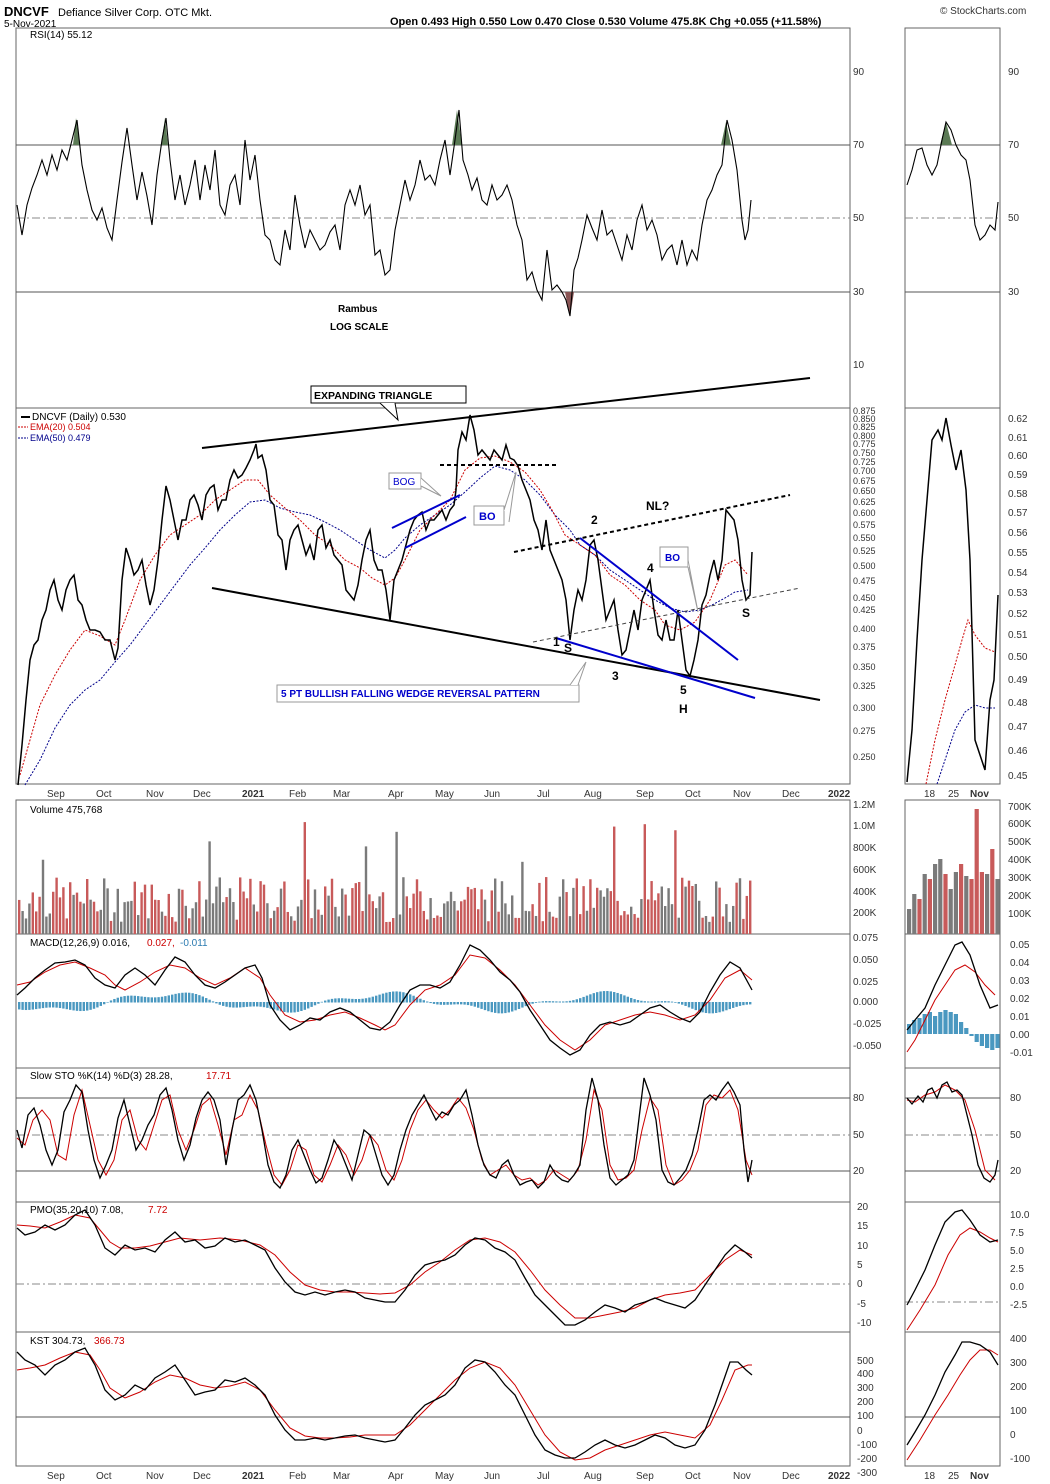 Image resolution: width=1050 pixels, height=1484 pixels. I want to click on rsi-zoom-tick-30: 30, so click(1014, 292).